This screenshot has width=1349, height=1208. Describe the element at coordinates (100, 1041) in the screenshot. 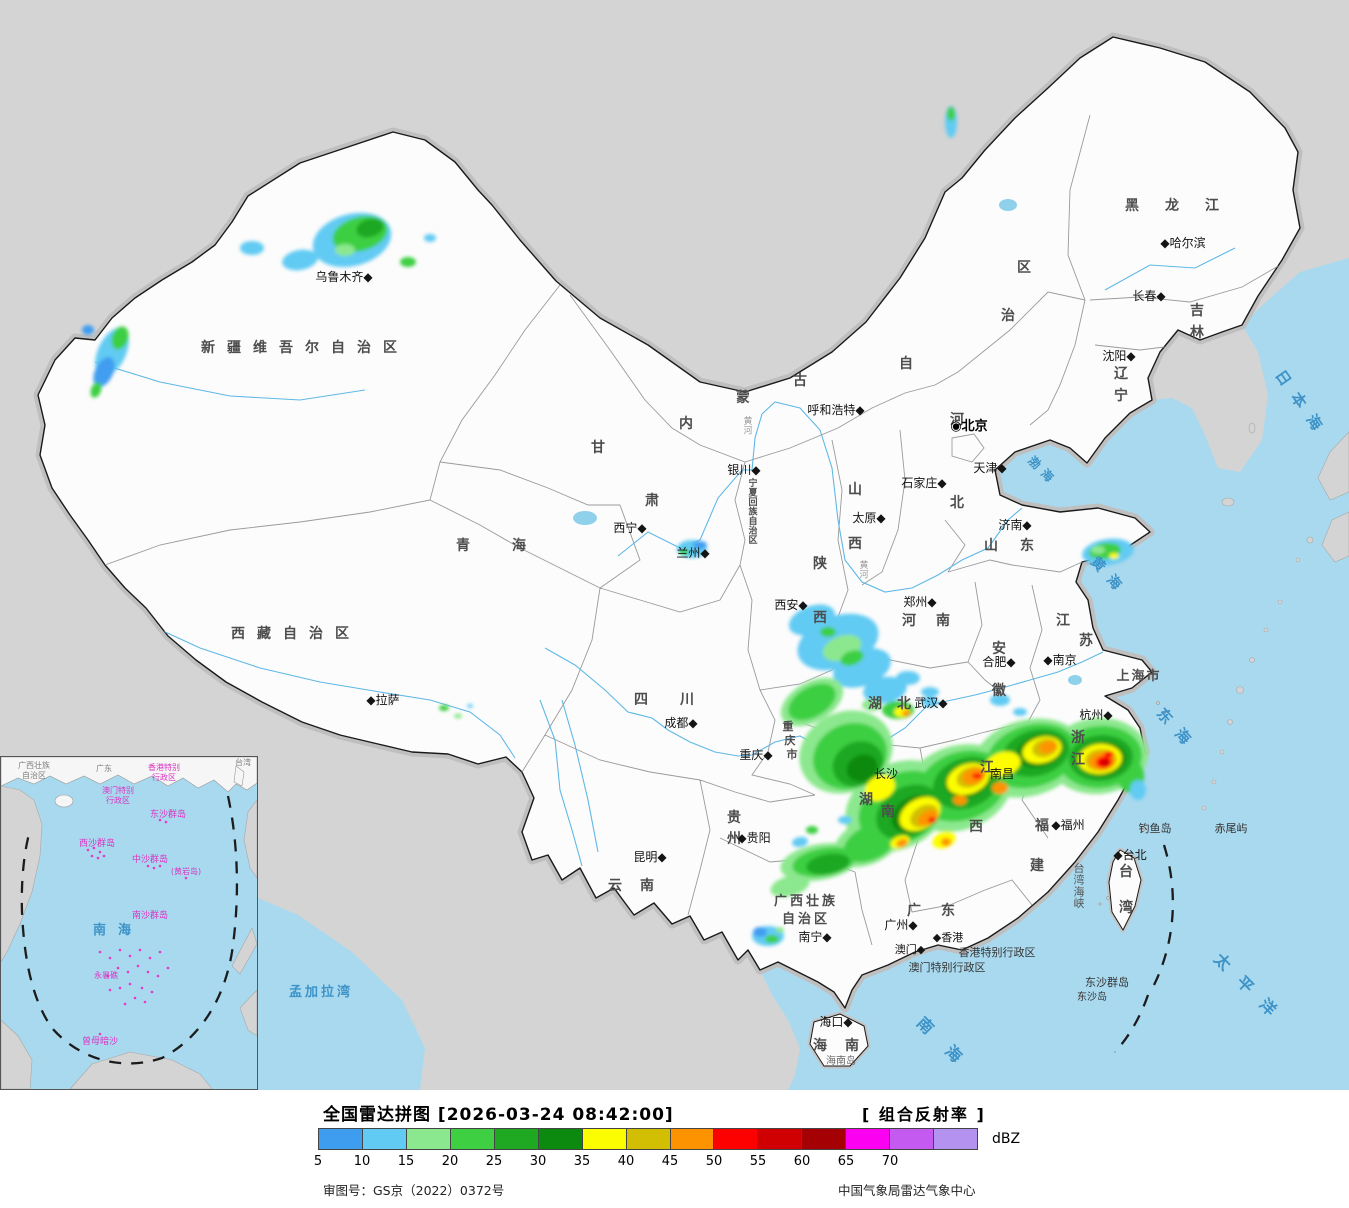

I see `map-label: 曾母暗沙` at that location.